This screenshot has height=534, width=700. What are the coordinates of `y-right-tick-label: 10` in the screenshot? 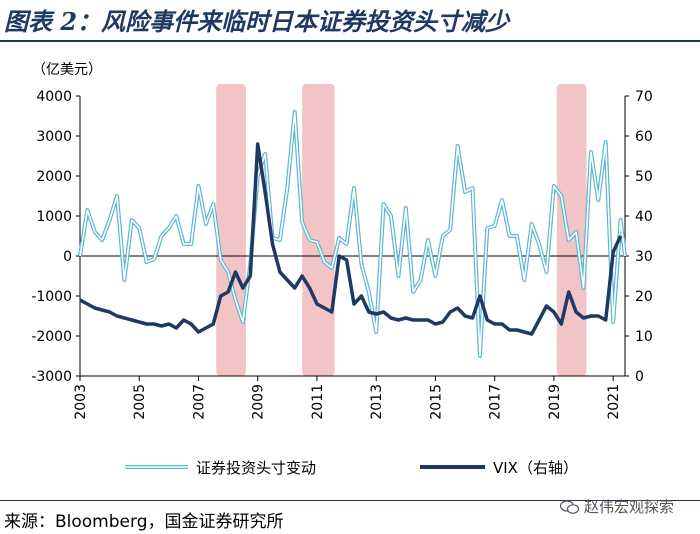 It's located at (644, 337).